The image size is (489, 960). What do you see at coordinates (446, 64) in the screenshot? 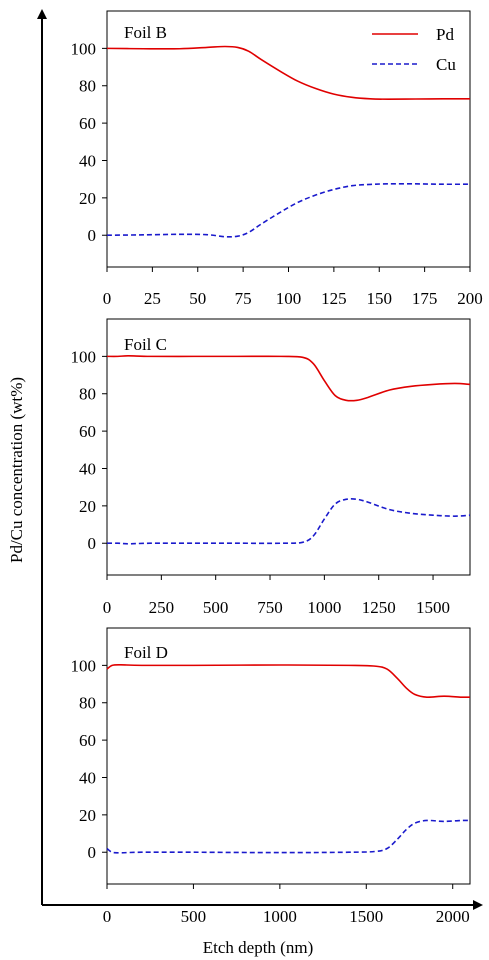
I see `legend-cu-label: Cu` at bounding box center [446, 64].